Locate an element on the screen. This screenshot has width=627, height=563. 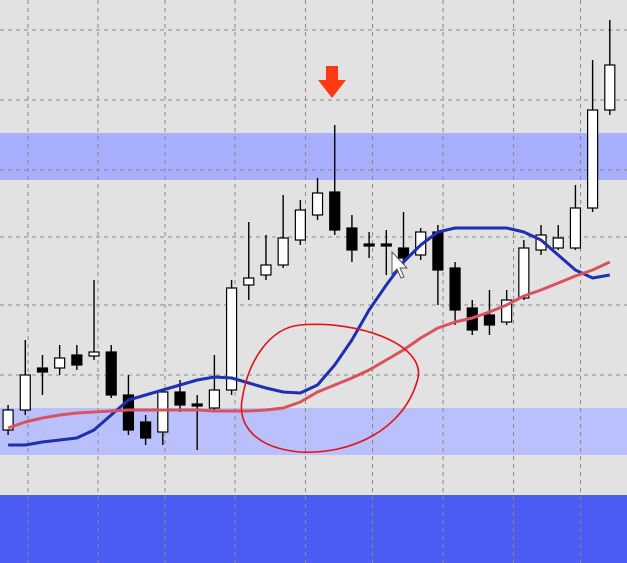
mouse-cursor is located at coordinates (400, 264).